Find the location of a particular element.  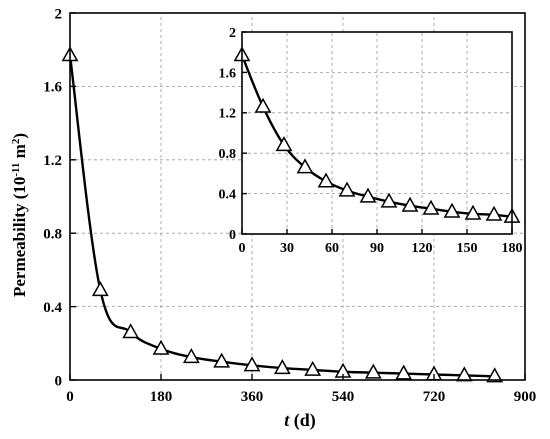

inset-y-tick-label: 0 is located at coordinates (232, 235).